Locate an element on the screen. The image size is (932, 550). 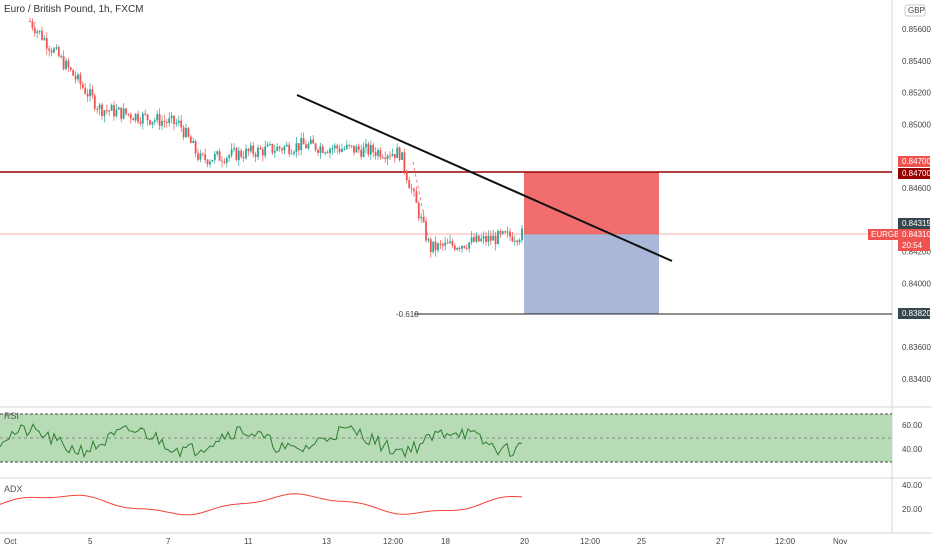
price-tick-3: 0.85000 is located at coordinates (916, 124).